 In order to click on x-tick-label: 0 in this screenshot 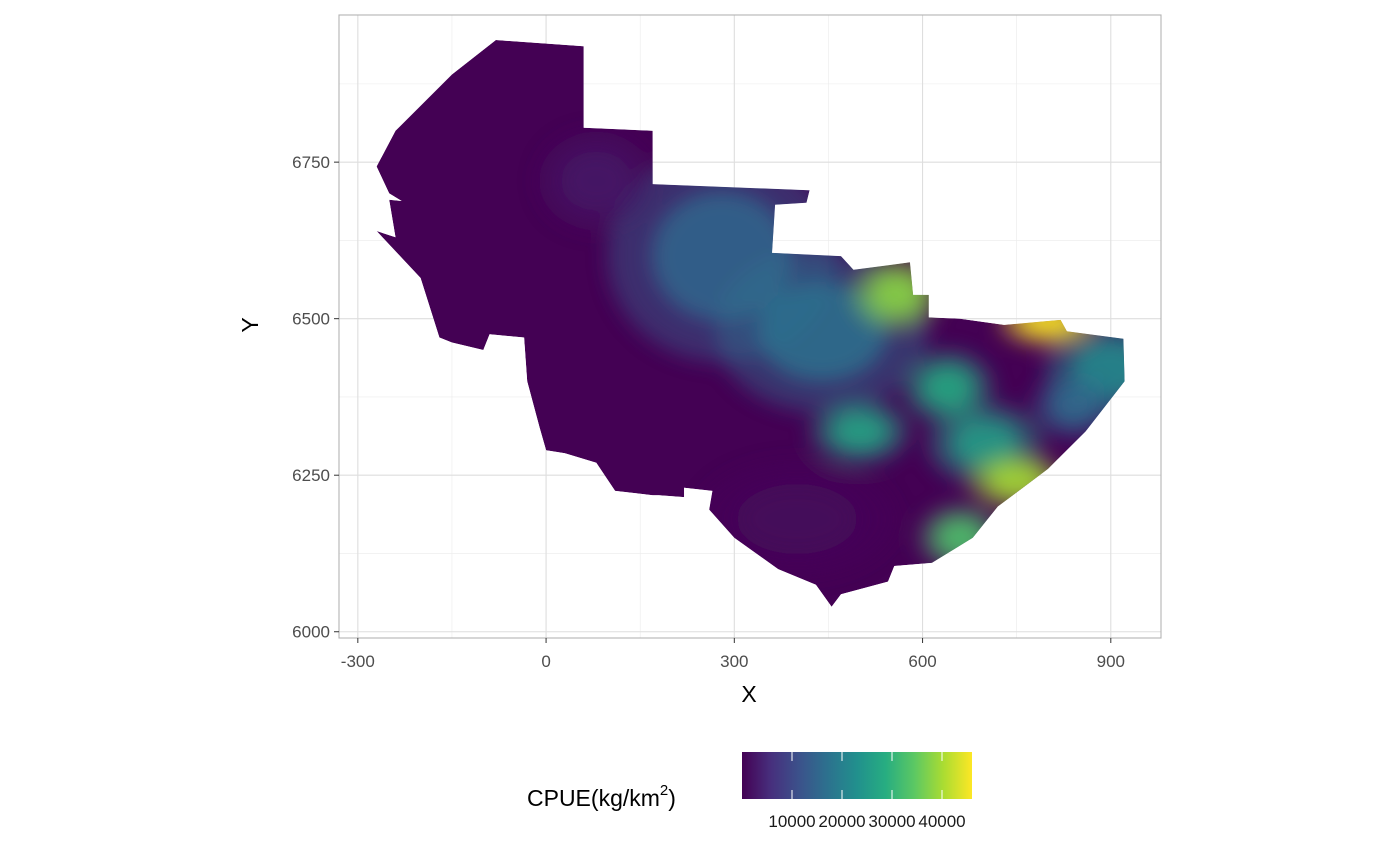, I will do `click(545, 661)`.